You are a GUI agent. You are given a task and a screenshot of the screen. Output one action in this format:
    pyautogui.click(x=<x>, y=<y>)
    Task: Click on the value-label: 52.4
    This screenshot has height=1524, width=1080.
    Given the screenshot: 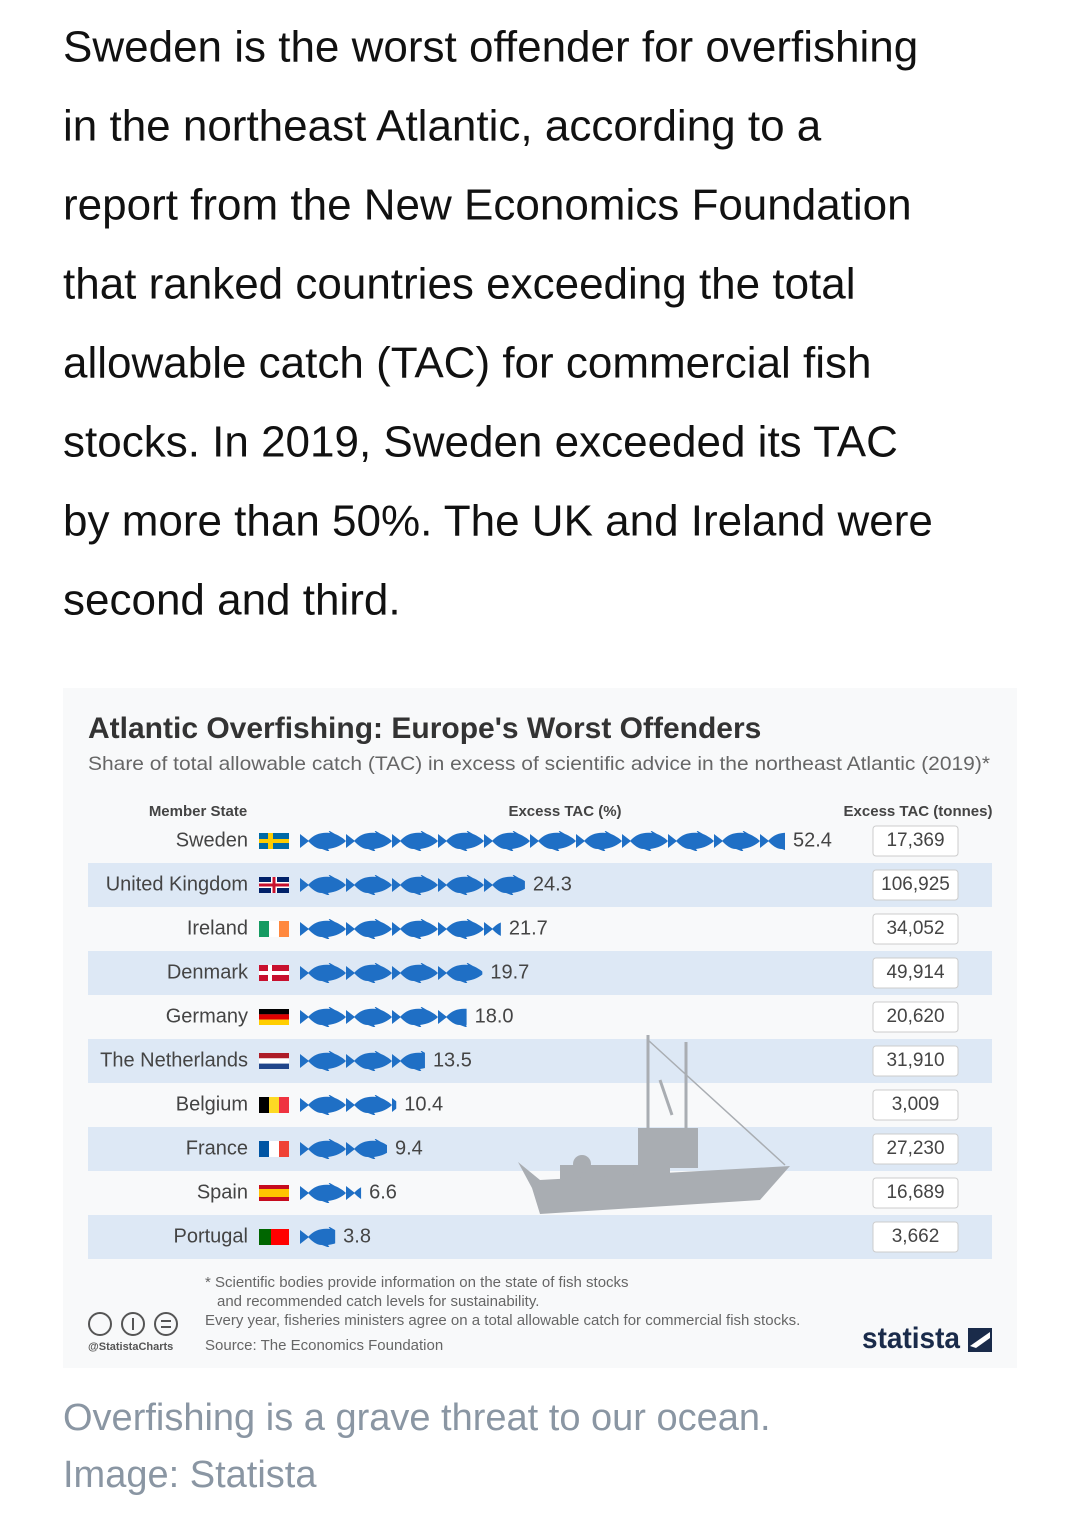 What is the action you would take?
    pyautogui.click(x=812, y=840)
    